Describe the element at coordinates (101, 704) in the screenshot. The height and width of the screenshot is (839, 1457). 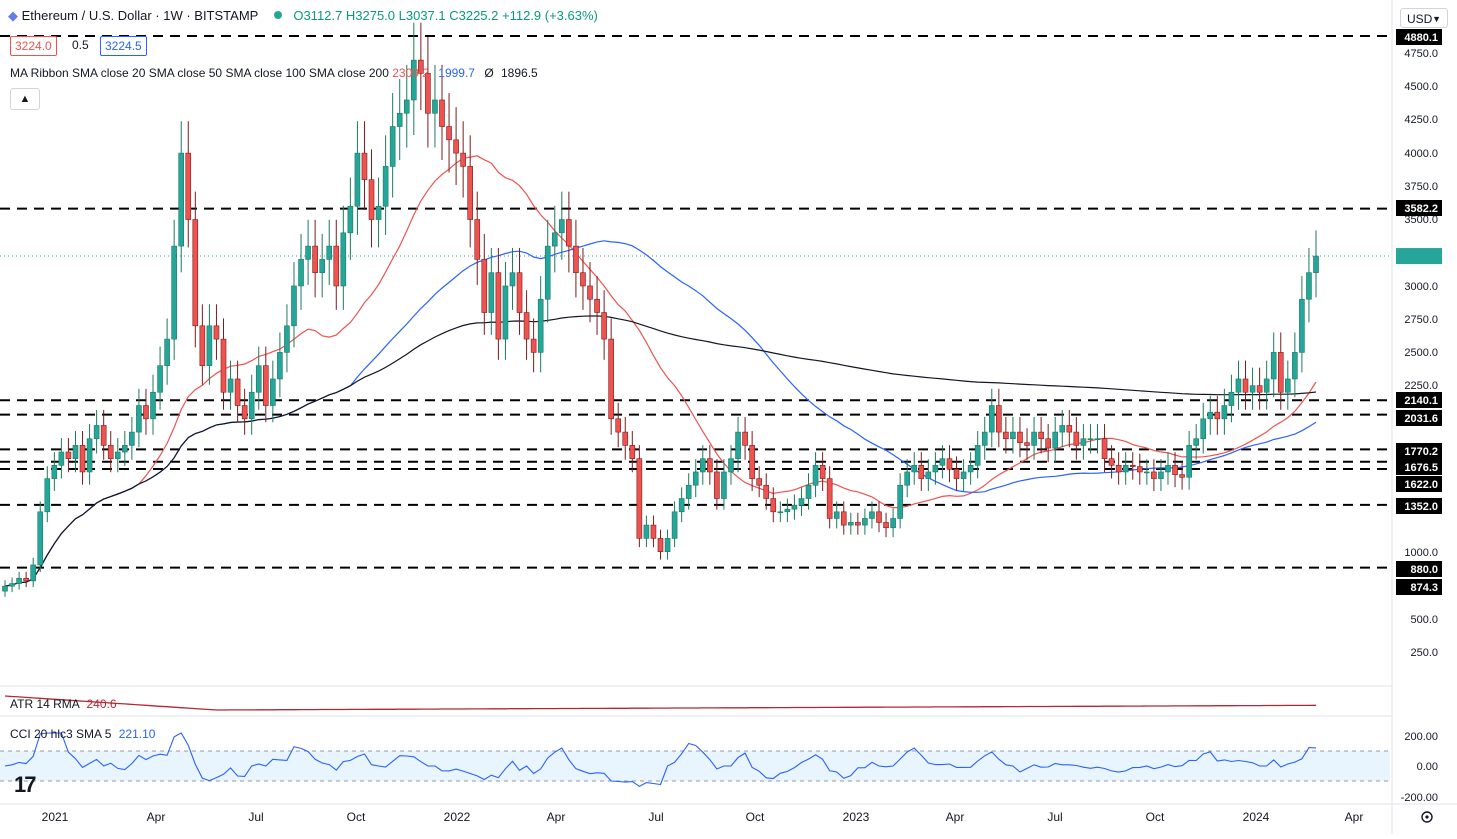
I see `atr-value: 240.6` at that location.